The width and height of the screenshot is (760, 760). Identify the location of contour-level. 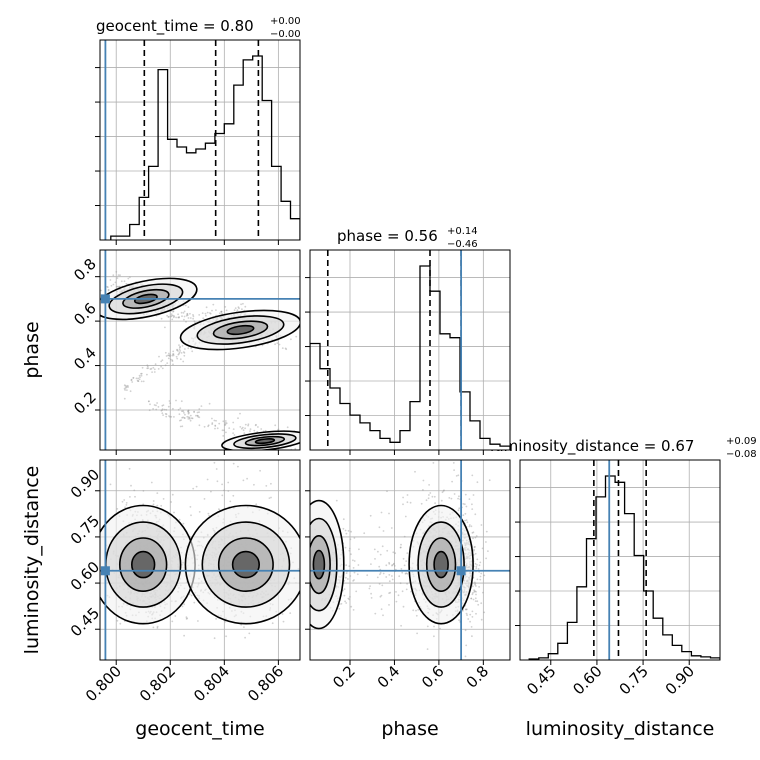
(143, 564).